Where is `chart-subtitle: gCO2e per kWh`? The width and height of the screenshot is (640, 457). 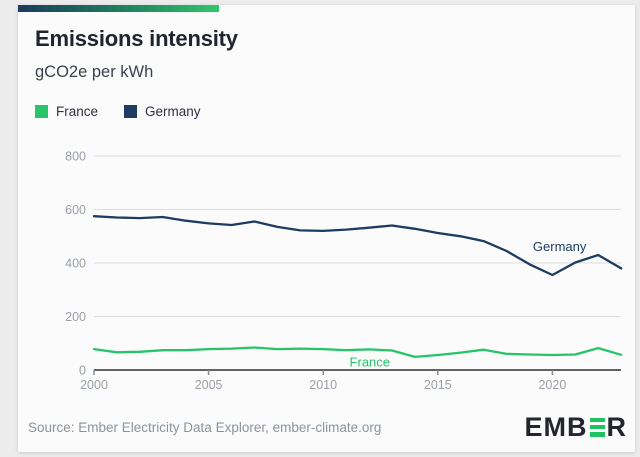 chart-subtitle: gCO2e per kWh is located at coordinates (94, 72).